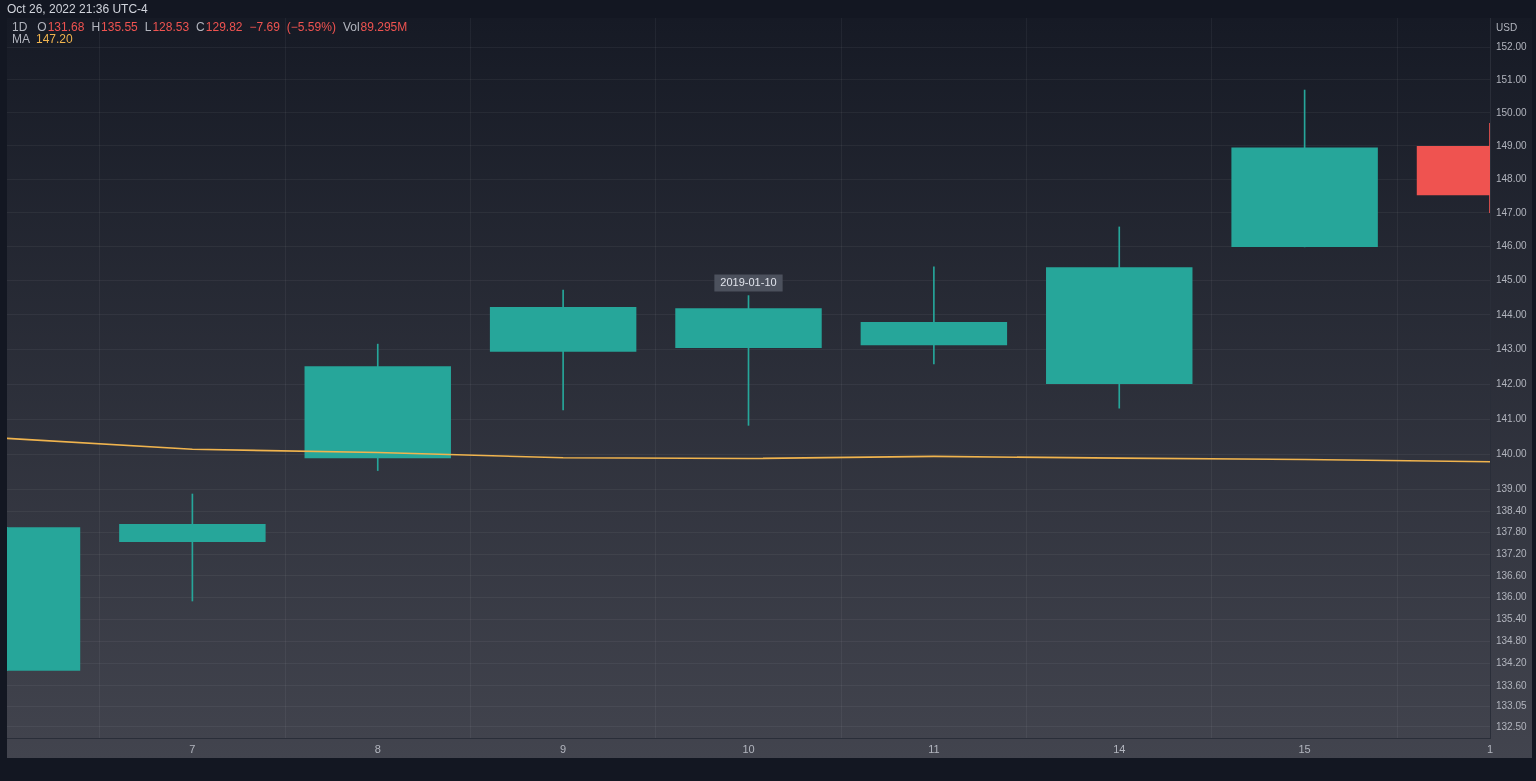 The image size is (1536, 781). Describe the element at coordinates (1512, 280) in the screenshot. I see `y-tick-label: 145.00` at that location.